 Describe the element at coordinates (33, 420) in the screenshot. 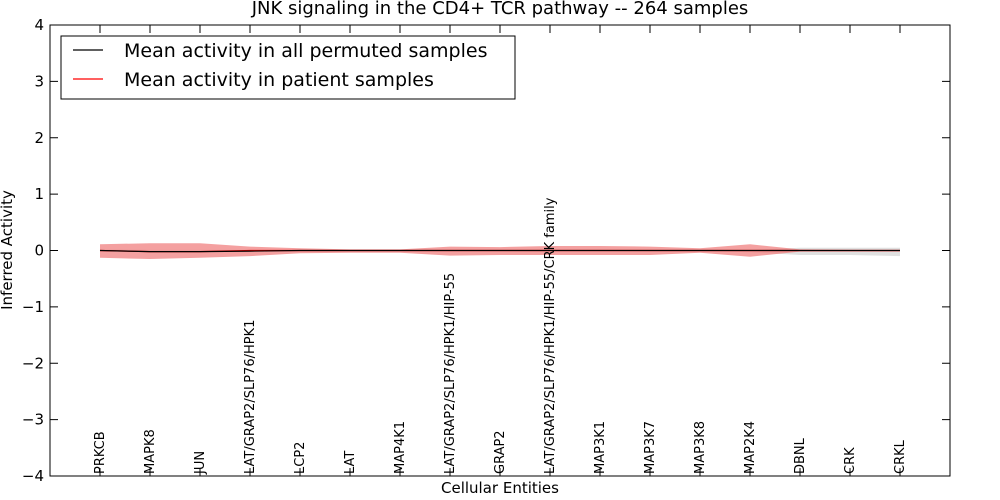

I see `y-tick-label: −3` at that location.